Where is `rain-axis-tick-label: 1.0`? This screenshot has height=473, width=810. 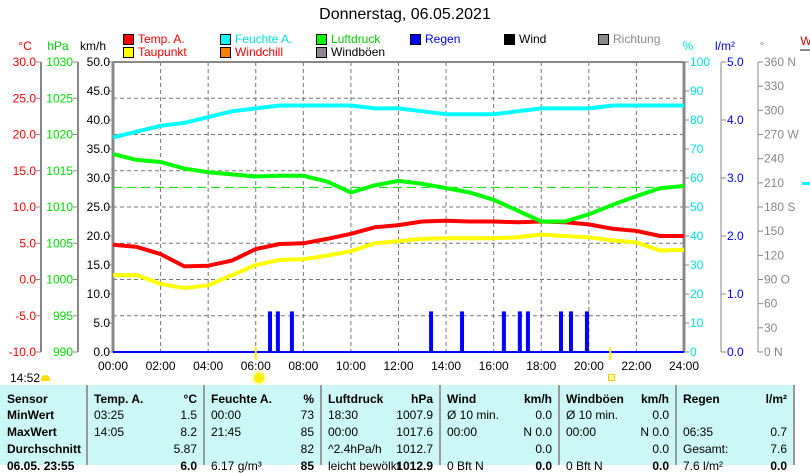 rain-axis-tick-label: 1.0 is located at coordinates (735, 294).